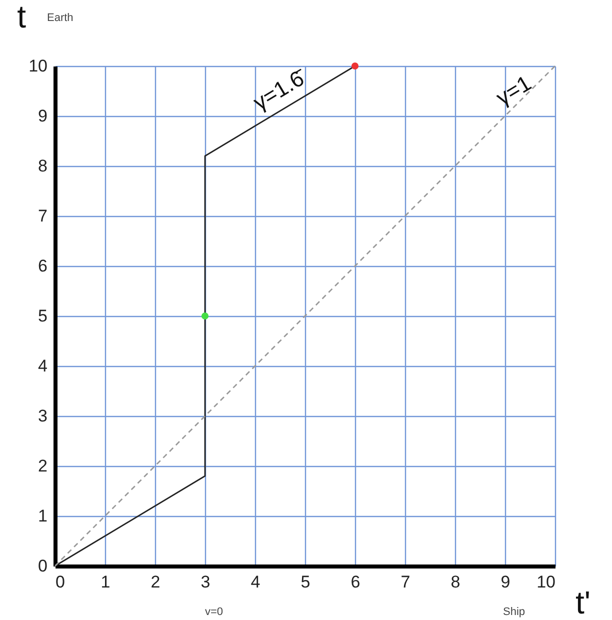 The image size is (612, 620). What do you see at coordinates (43, 266) in the screenshot?
I see `y-tick-label: 6` at bounding box center [43, 266].